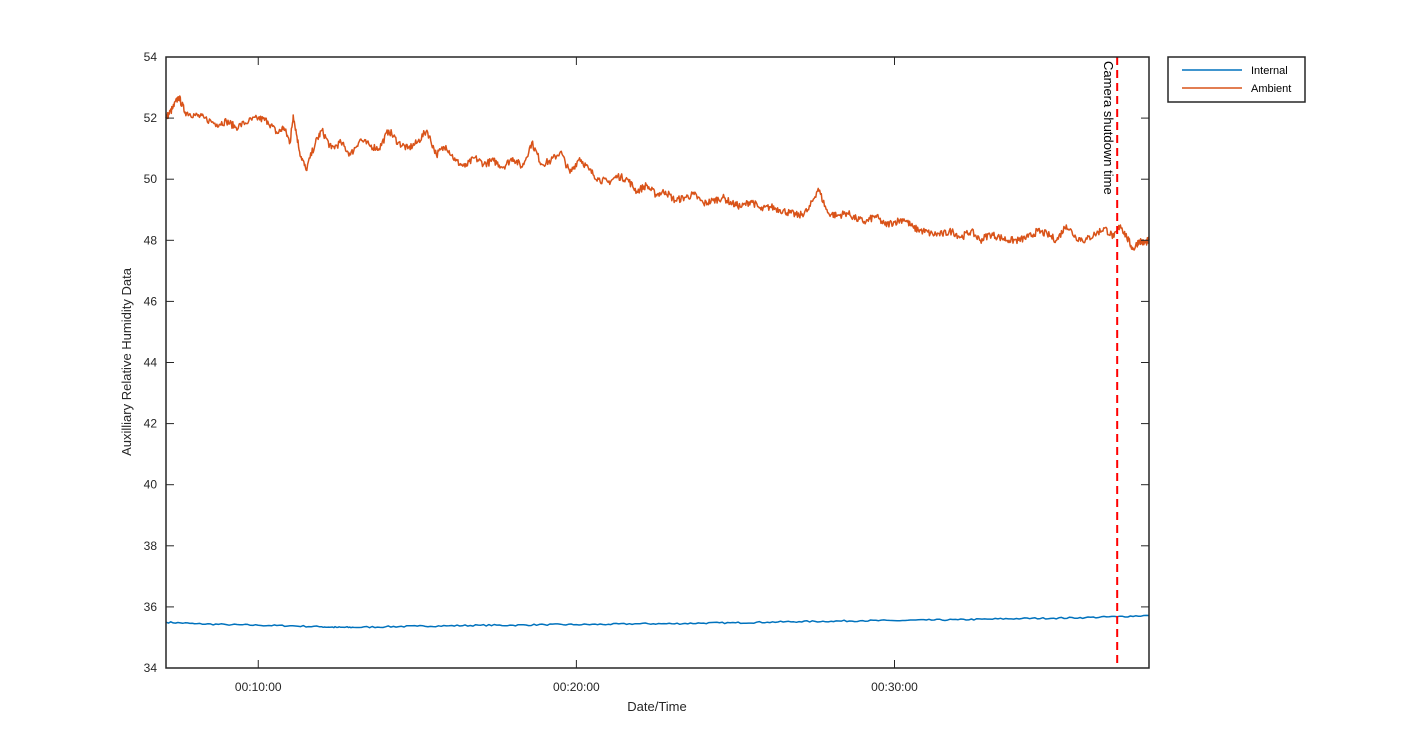 This screenshot has width=1425, height=750. What do you see at coordinates (151, 546) in the screenshot?
I see `y-tick-label: 38` at bounding box center [151, 546].